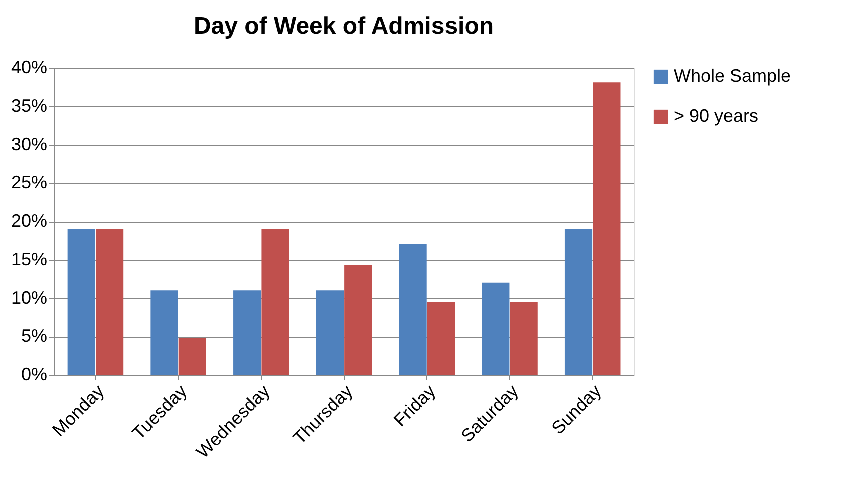 The height and width of the screenshot is (502, 866). I want to click on y-tick-label: 30%, so click(29, 144).